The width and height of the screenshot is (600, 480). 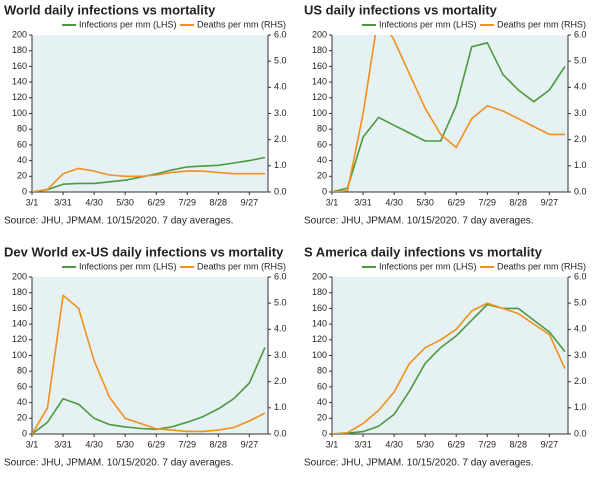 I want to click on chart-title: World daily infections vs mortality, so click(x=110, y=9).